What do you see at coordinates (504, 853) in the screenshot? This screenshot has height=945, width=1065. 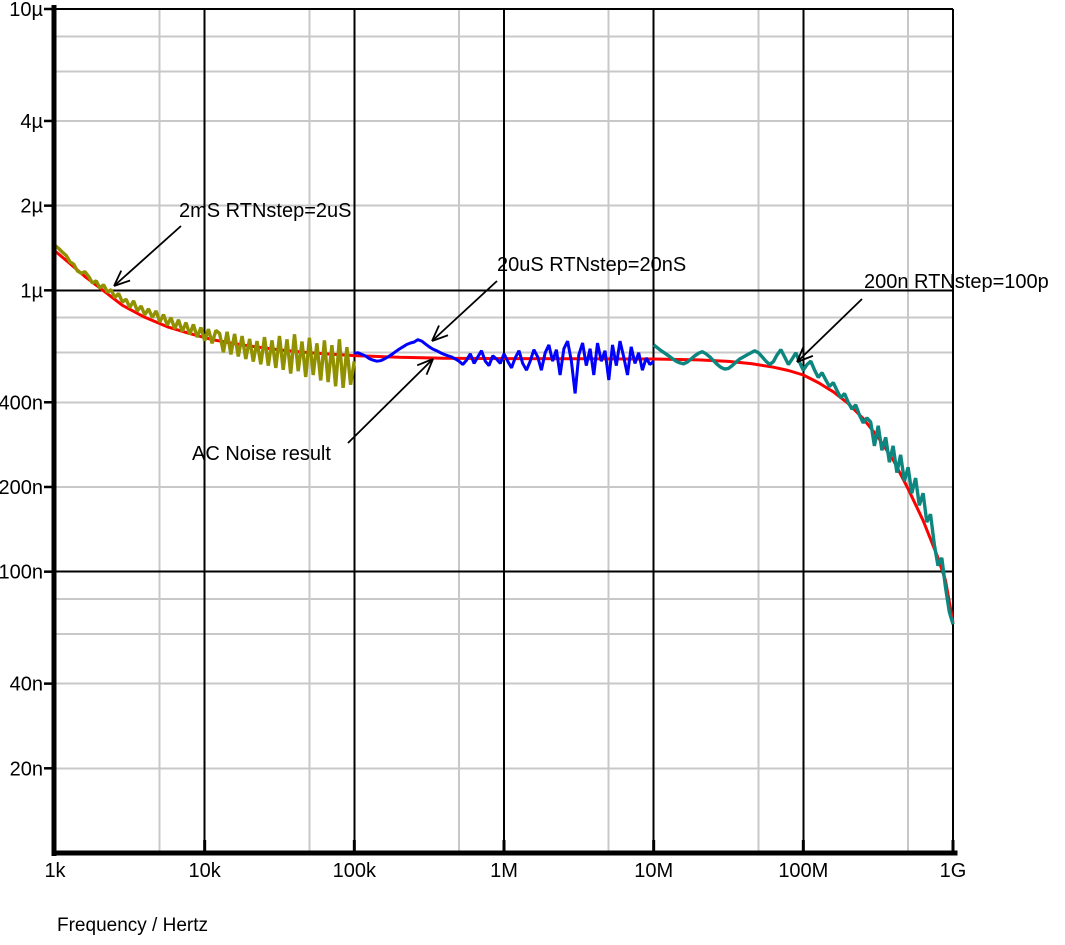 I see `x-axis-line` at bounding box center [504, 853].